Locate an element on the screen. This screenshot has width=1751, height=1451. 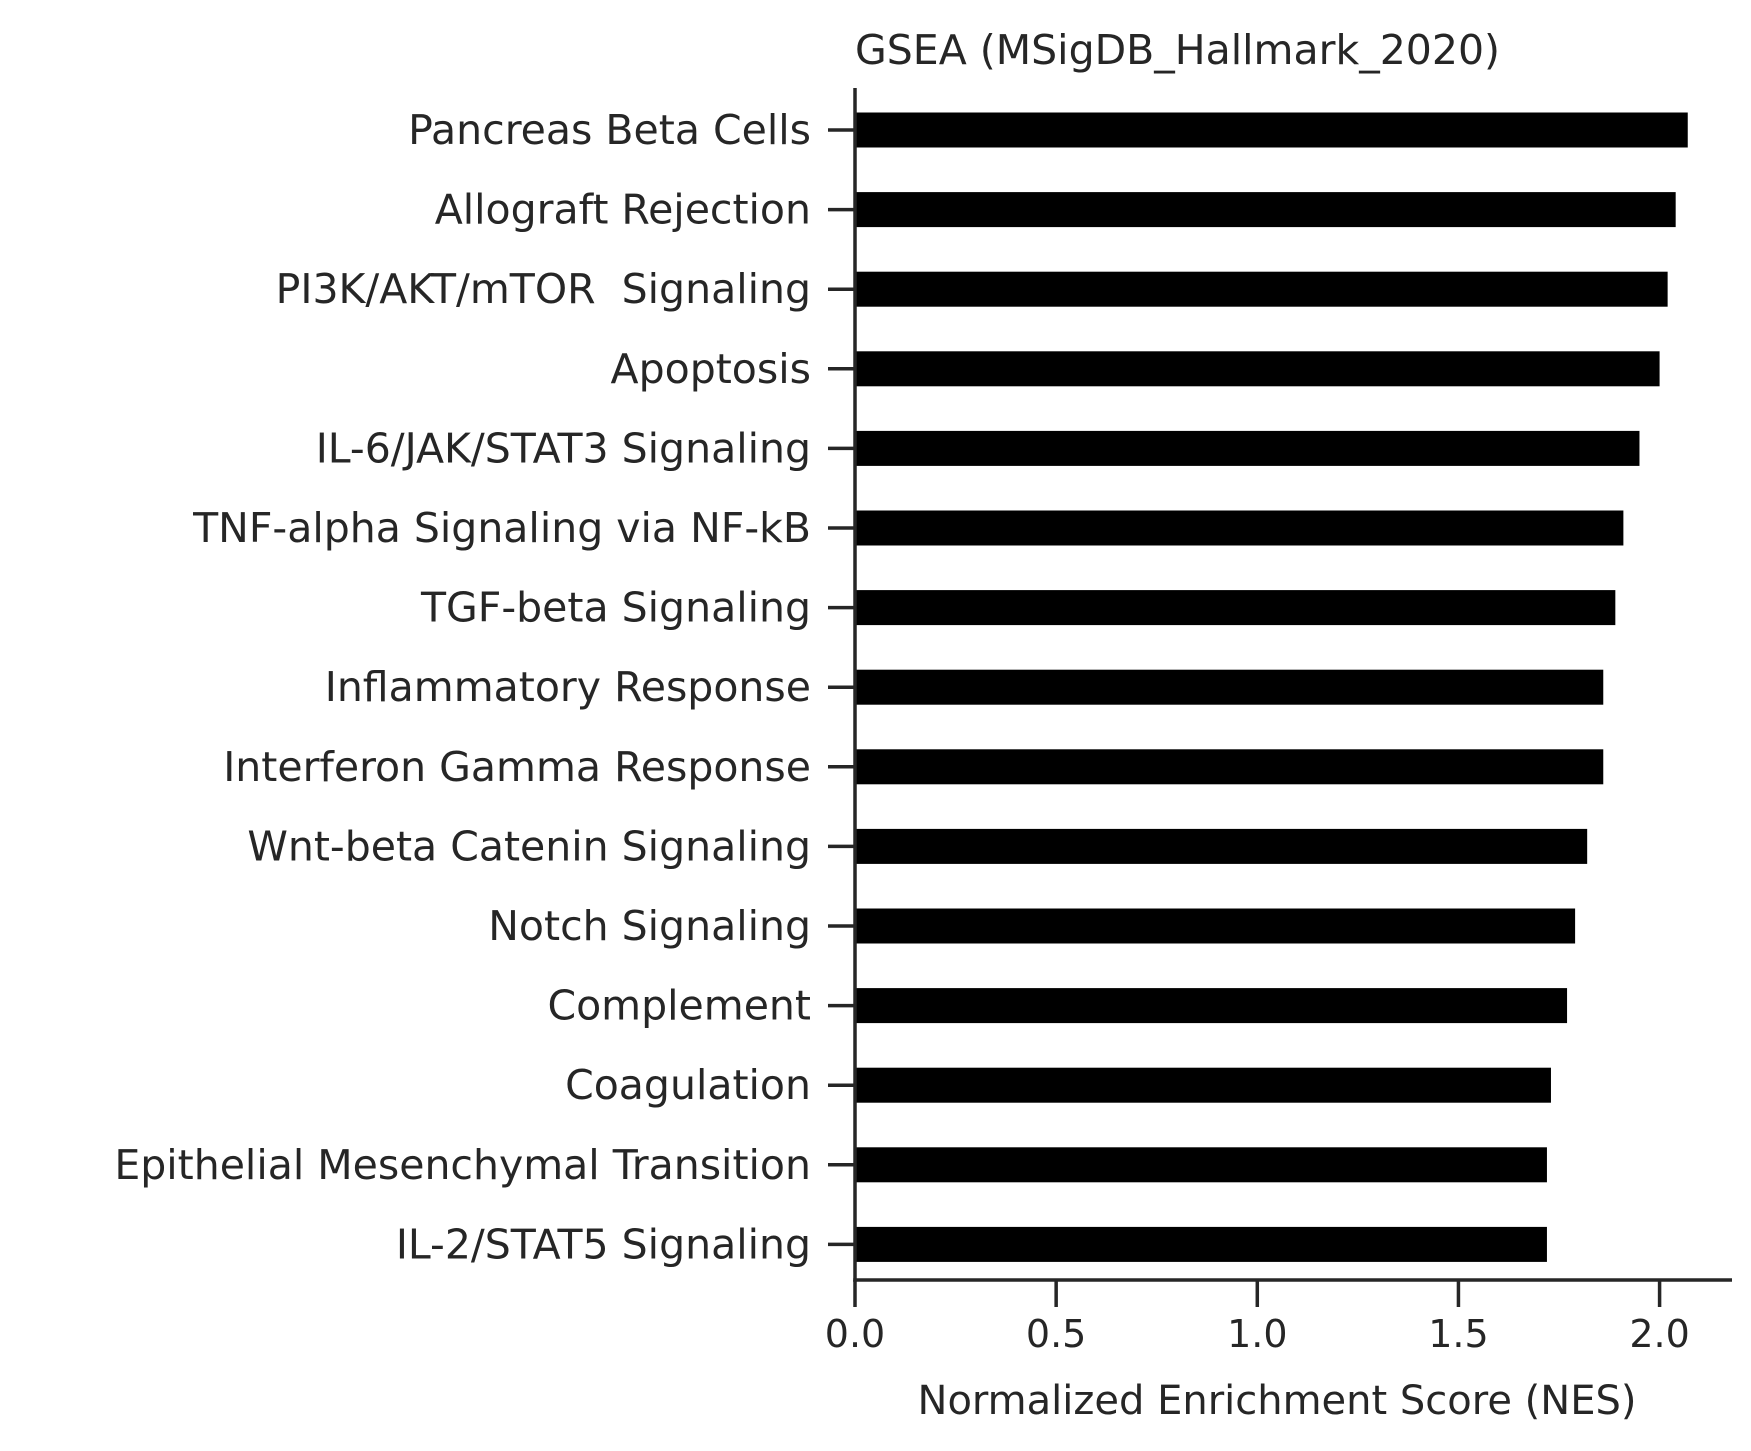
y-tick-label: Pancreas Beta Cells is located at coordinates (609, 130).